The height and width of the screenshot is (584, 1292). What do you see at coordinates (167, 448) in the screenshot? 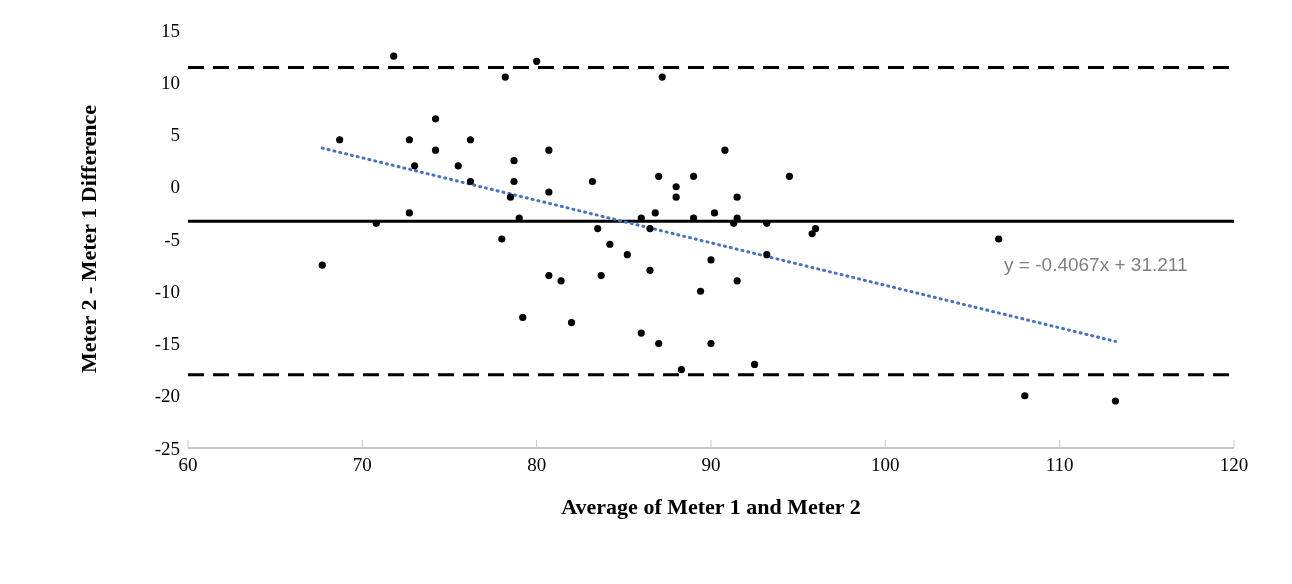
I see `y-tick-label: -25` at bounding box center [167, 448].